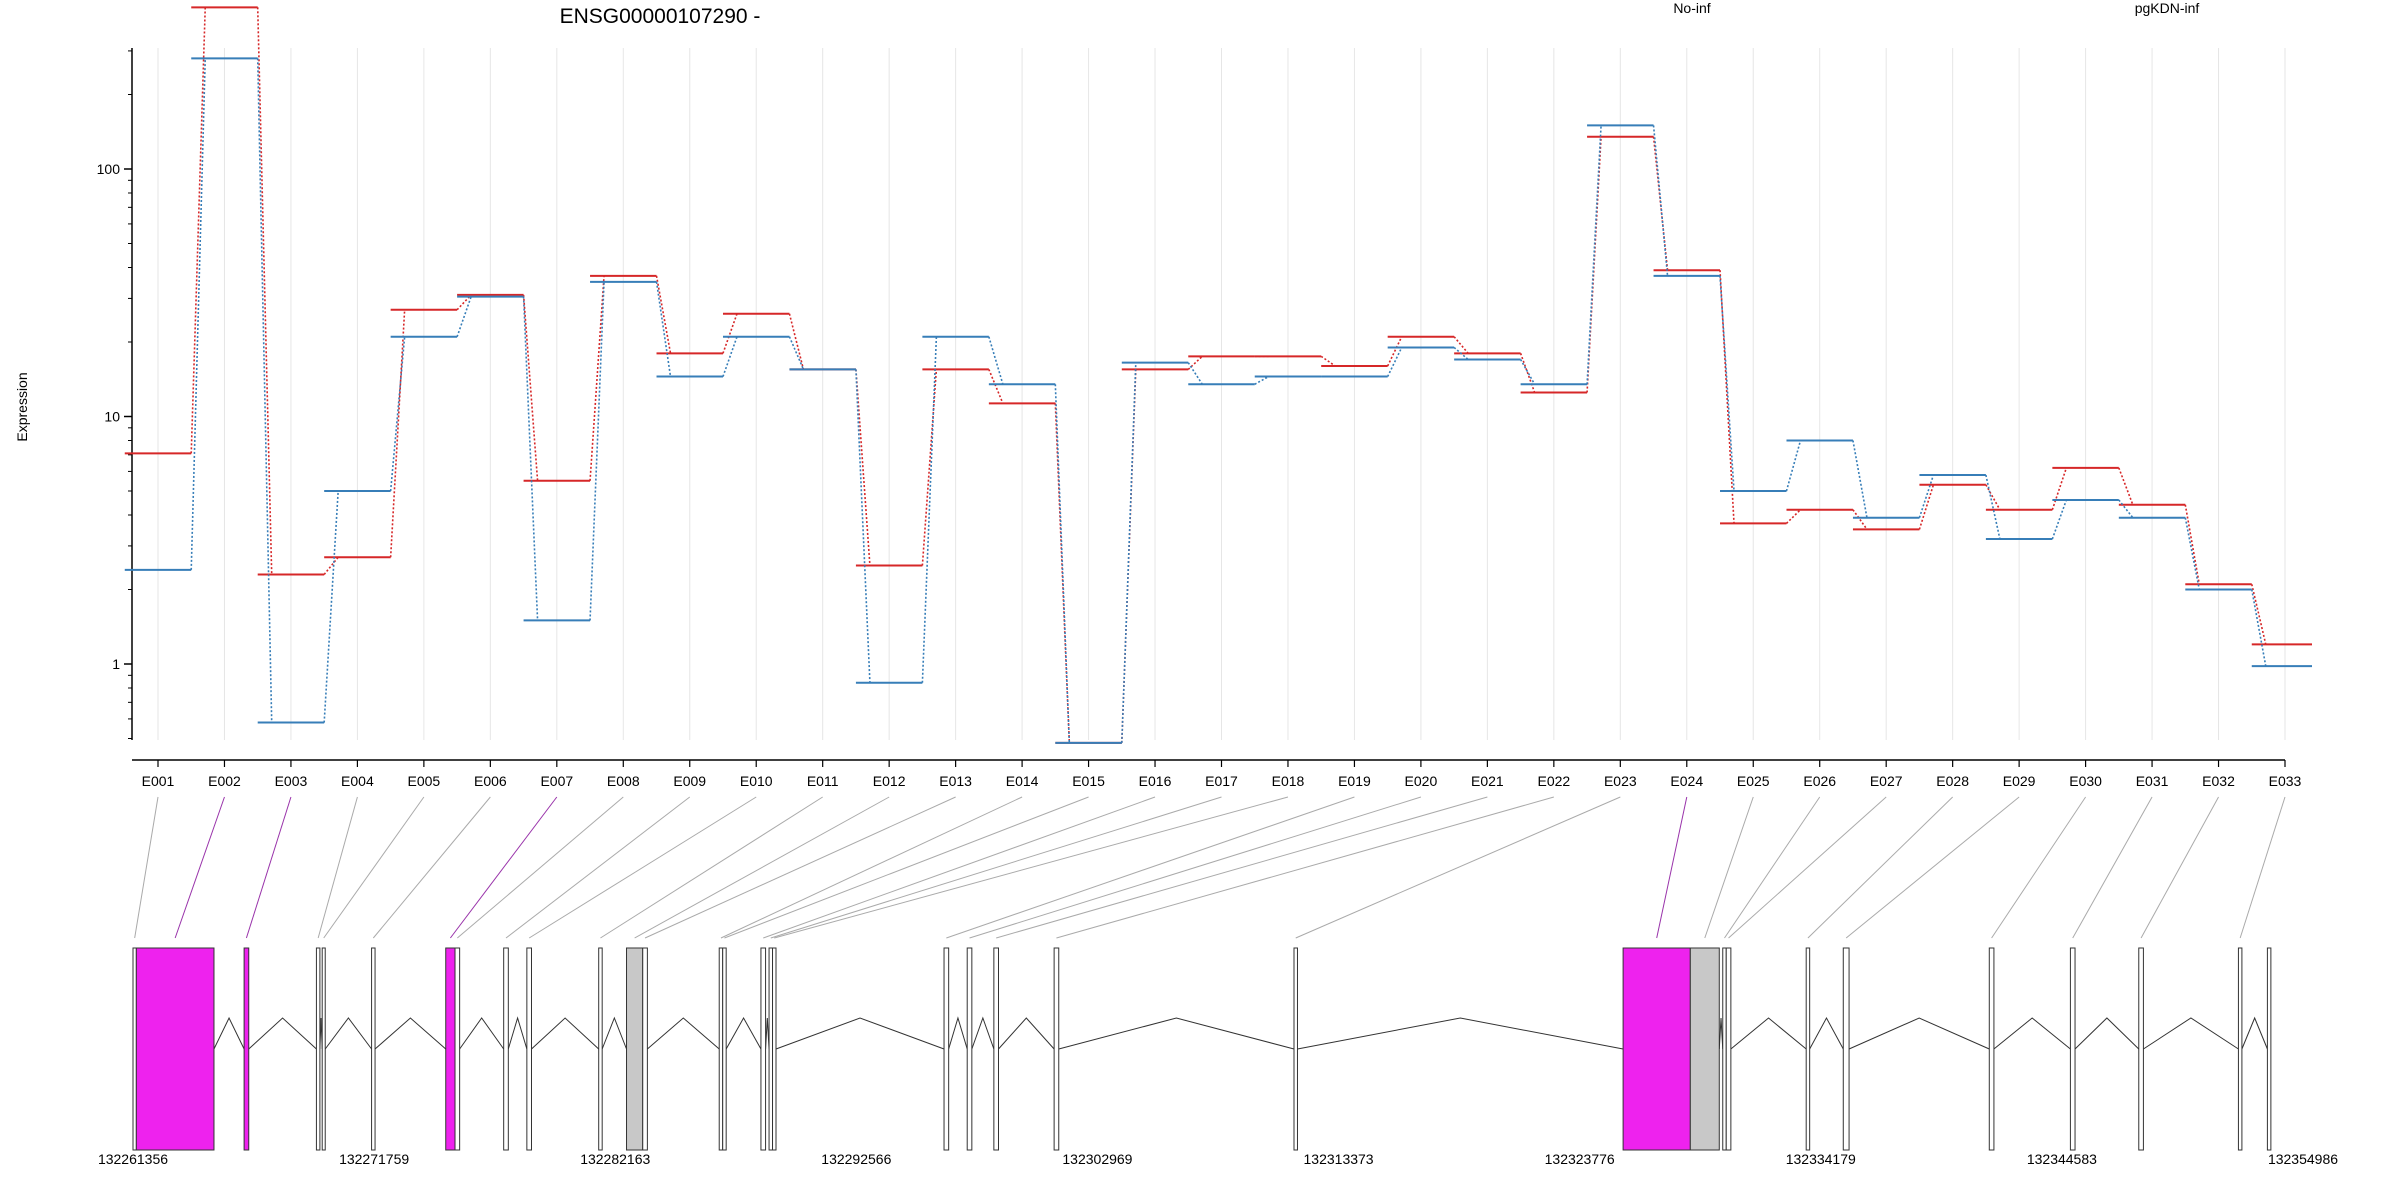 This screenshot has width=2400, height=1200. Describe the element at coordinates (490, 781) in the screenshot. I see `x-tick-label-e006: E006` at that location.